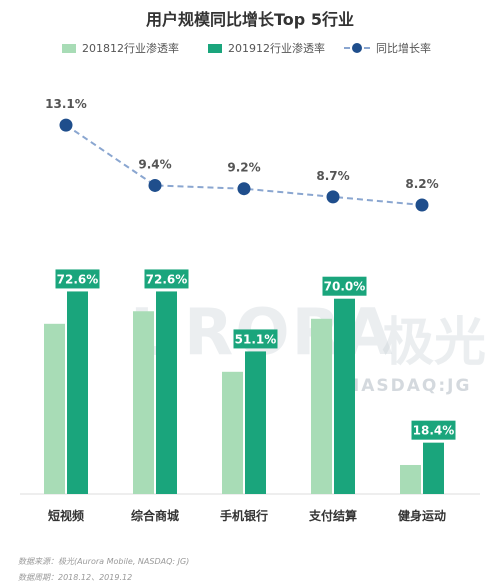 The width and height of the screenshot is (500, 588). I want to click on data-label-2019-3: 70.0%, so click(345, 287).